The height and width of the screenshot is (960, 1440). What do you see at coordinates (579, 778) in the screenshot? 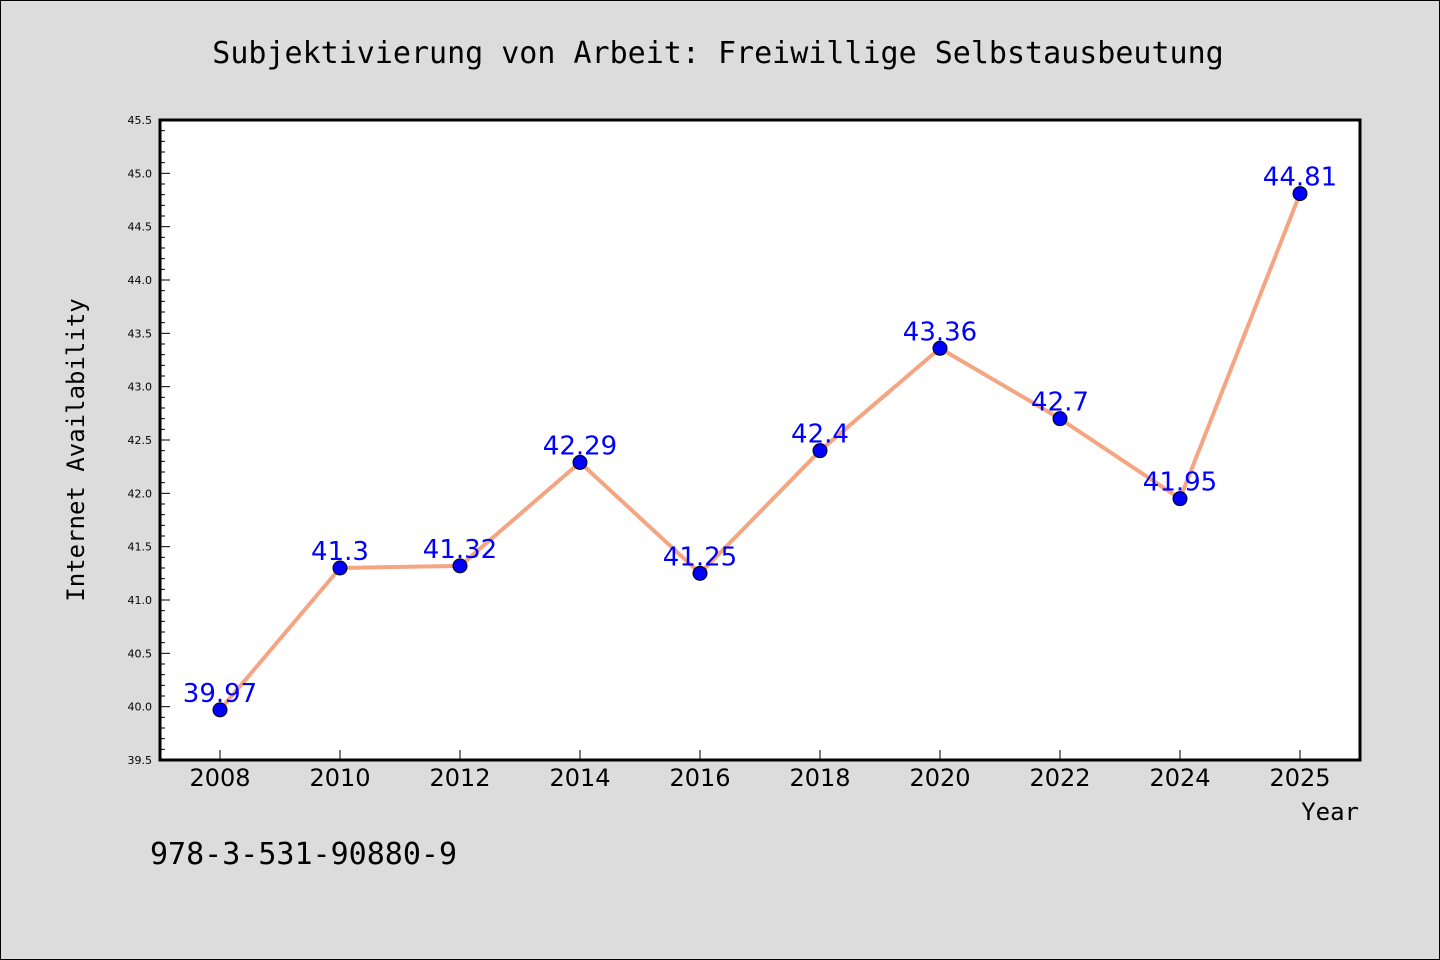
I see `x-tick-label: 2014` at bounding box center [579, 778].